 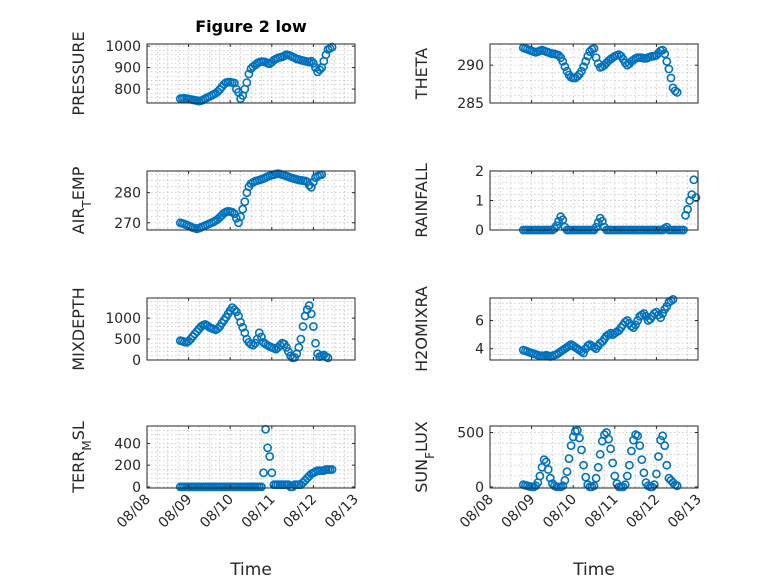 I want to click on x-tick-label: 08/11, so click(x=602, y=512).